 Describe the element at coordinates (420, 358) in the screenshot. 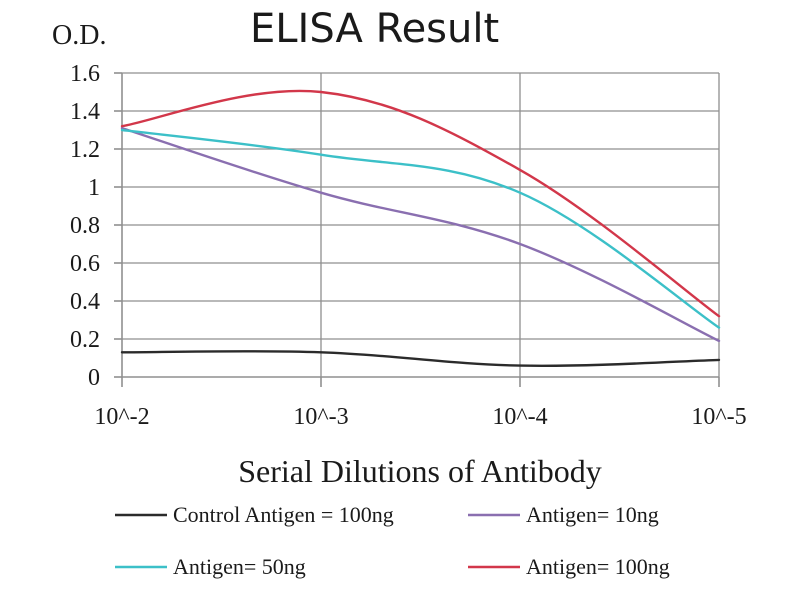

I see `series-line-control-antigen-100ng` at that location.